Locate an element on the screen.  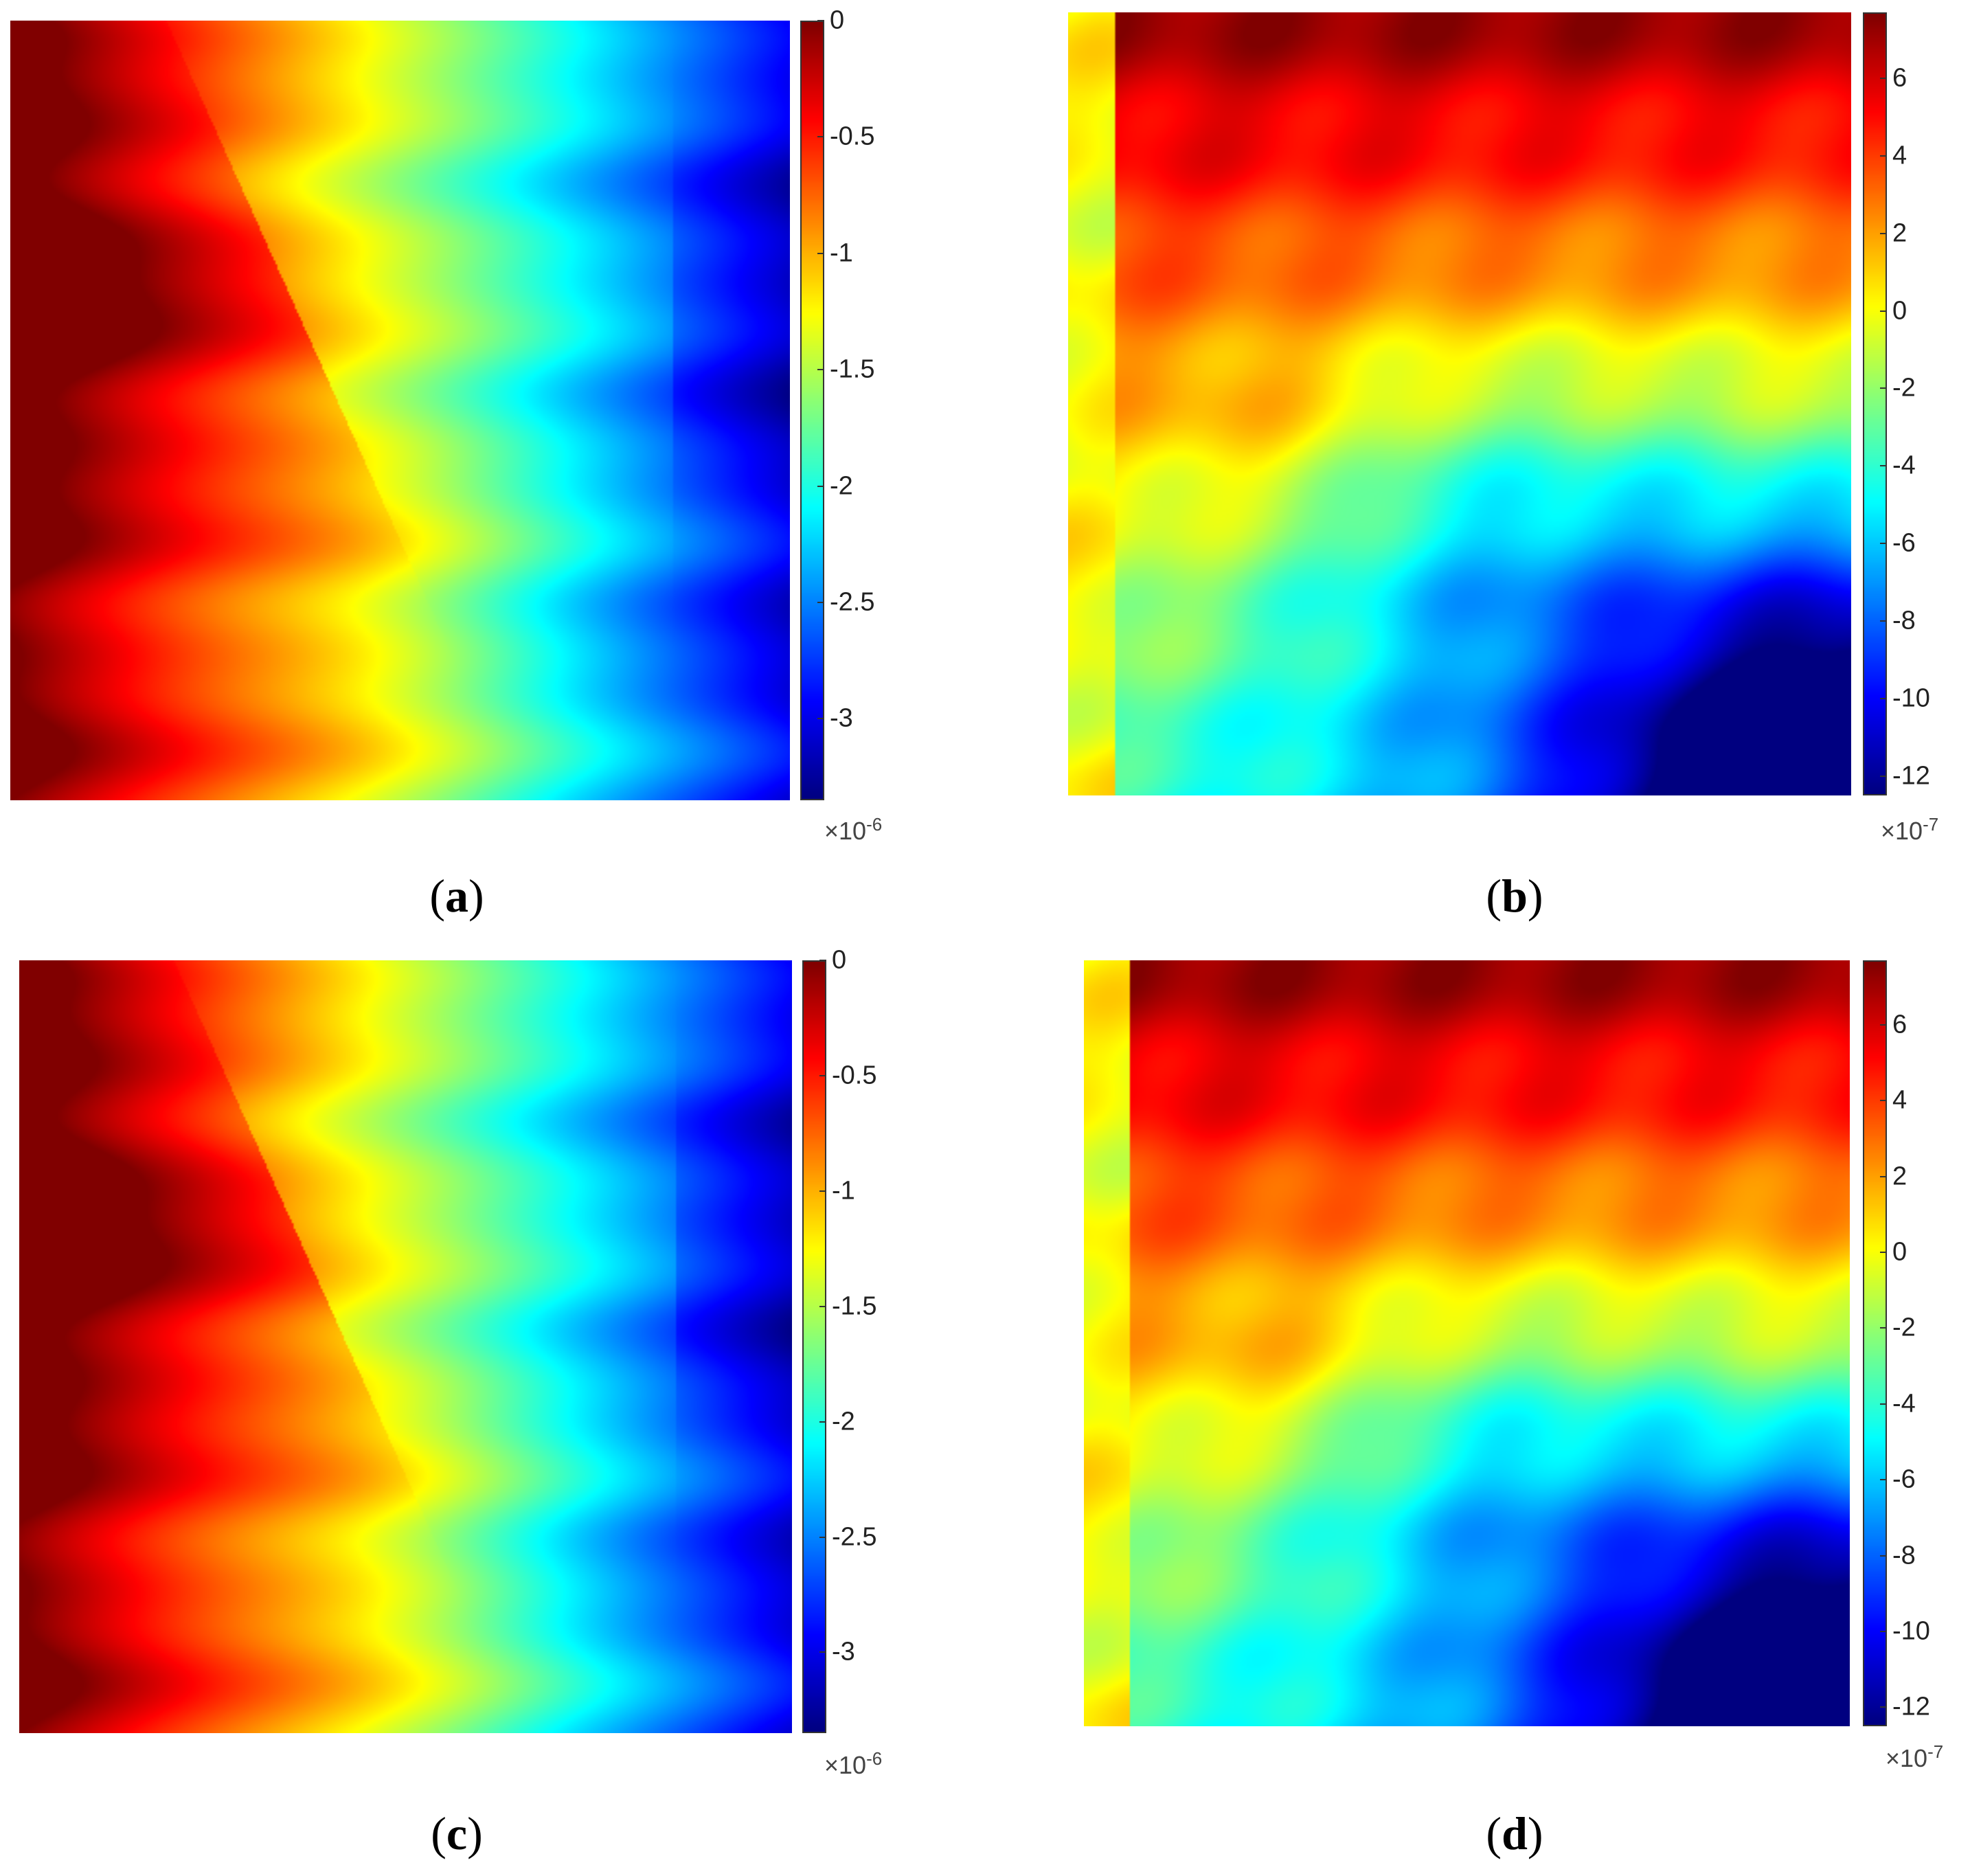
caption-a: (a) is located at coordinates (456, 896).